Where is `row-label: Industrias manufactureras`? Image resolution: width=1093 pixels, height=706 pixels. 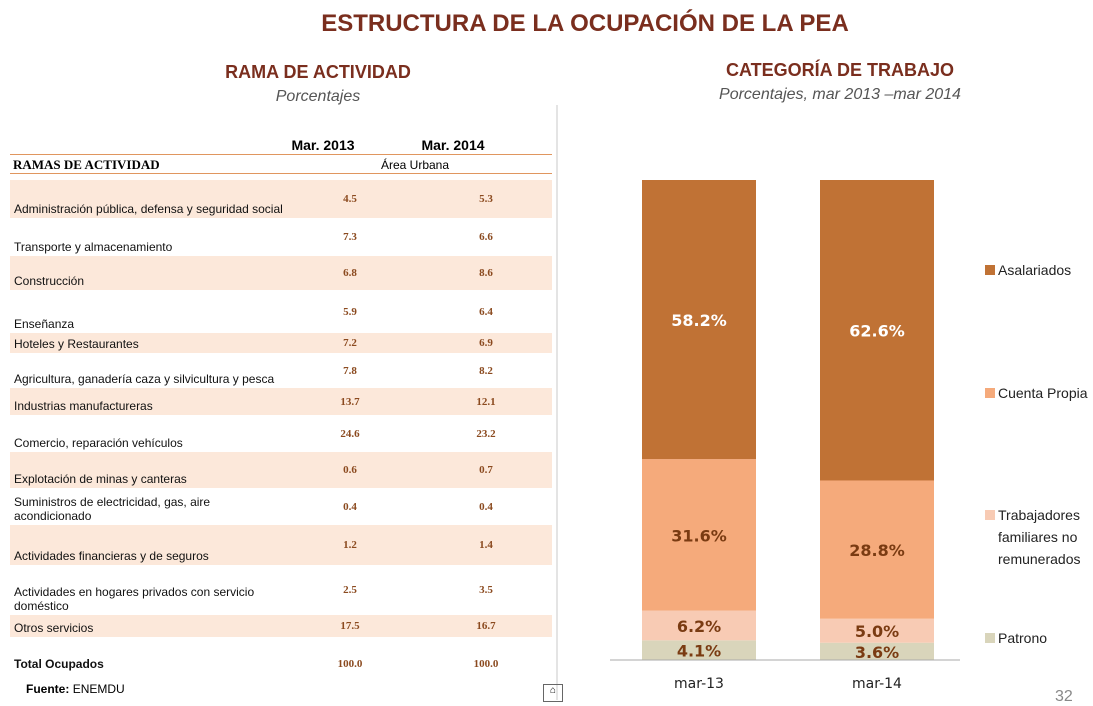 row-label: Industrias manufactureras is located at coordinates (83, 406).